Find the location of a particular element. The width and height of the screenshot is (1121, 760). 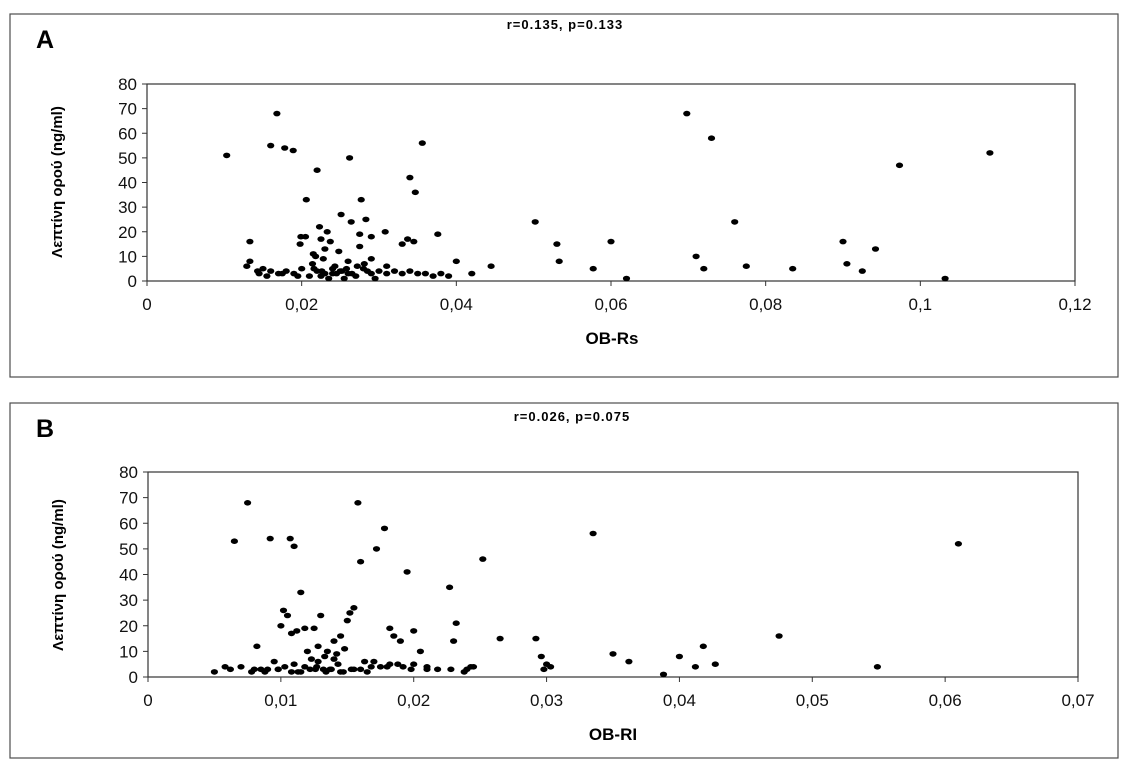

panel-b-x-tick-label: 0,06 is located at coordinates (945, 700).